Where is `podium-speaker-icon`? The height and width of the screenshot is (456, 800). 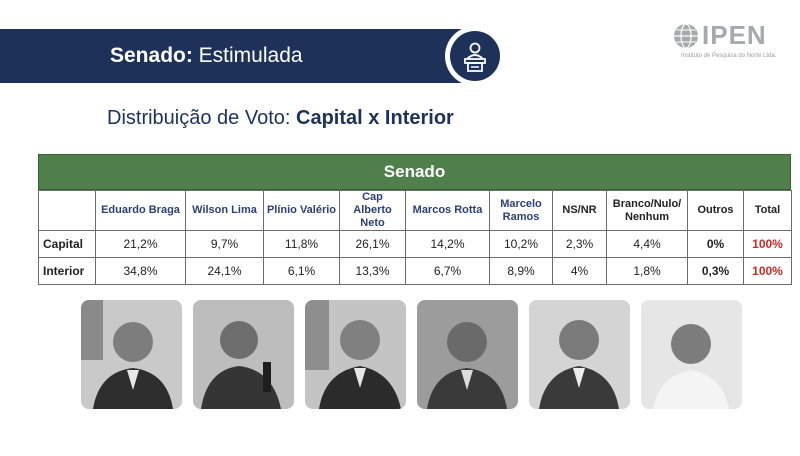
podium-speaker-icon is located at coordinates (475, 57).